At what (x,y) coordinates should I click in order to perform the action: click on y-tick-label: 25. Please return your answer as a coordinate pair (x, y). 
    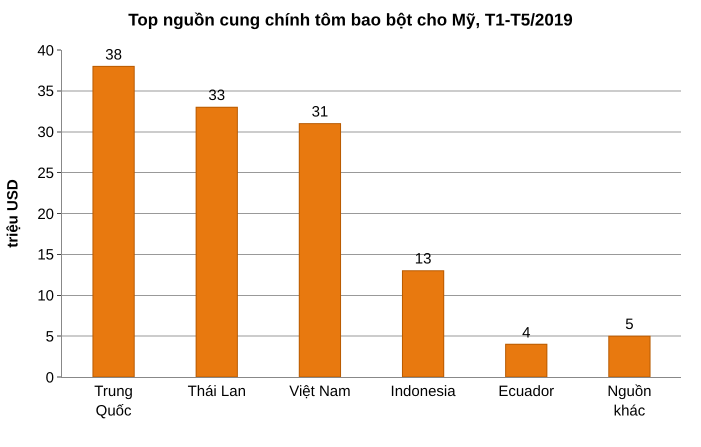
    Looking at the image, I should click on (45, 173).